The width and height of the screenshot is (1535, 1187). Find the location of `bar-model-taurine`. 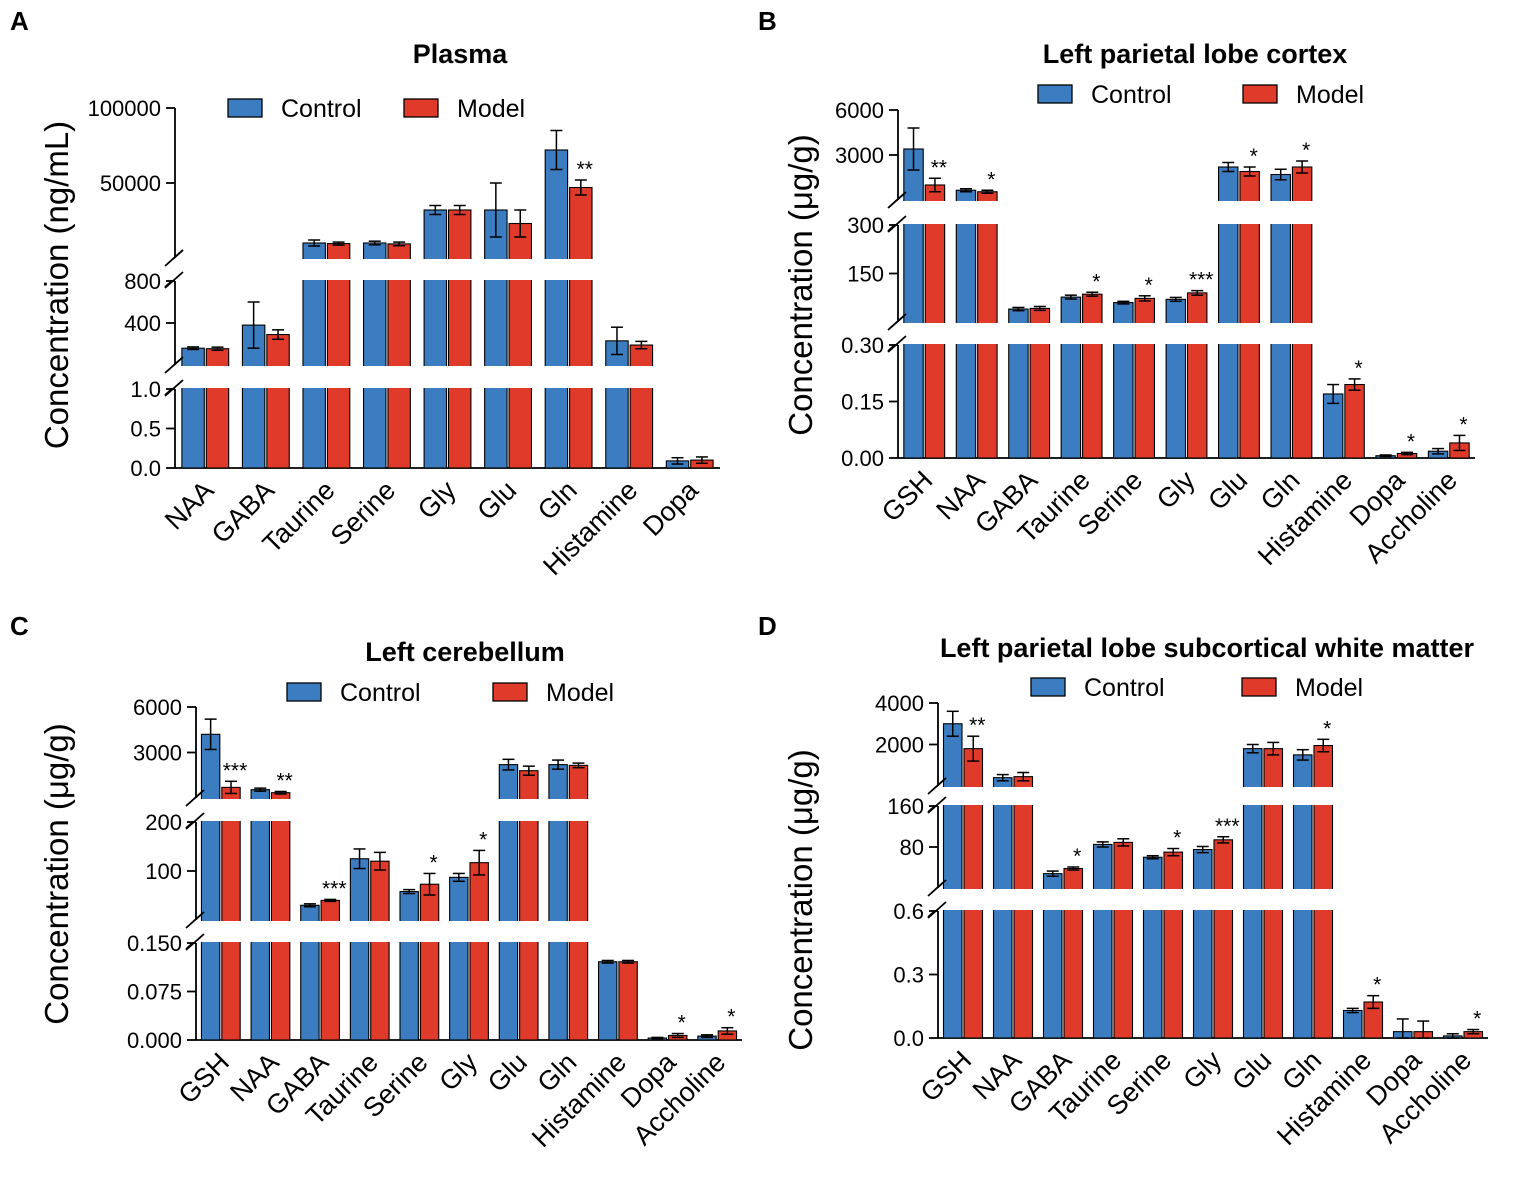

bar-model-taurine is located at coordinates (1092, 376).